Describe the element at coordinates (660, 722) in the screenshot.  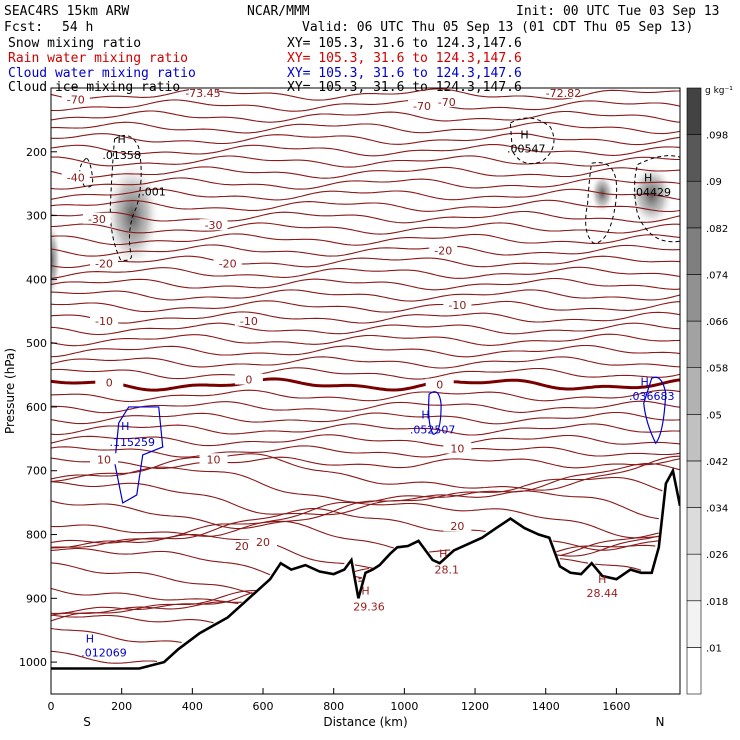
I see `endpoint-right-label: N` at that location.